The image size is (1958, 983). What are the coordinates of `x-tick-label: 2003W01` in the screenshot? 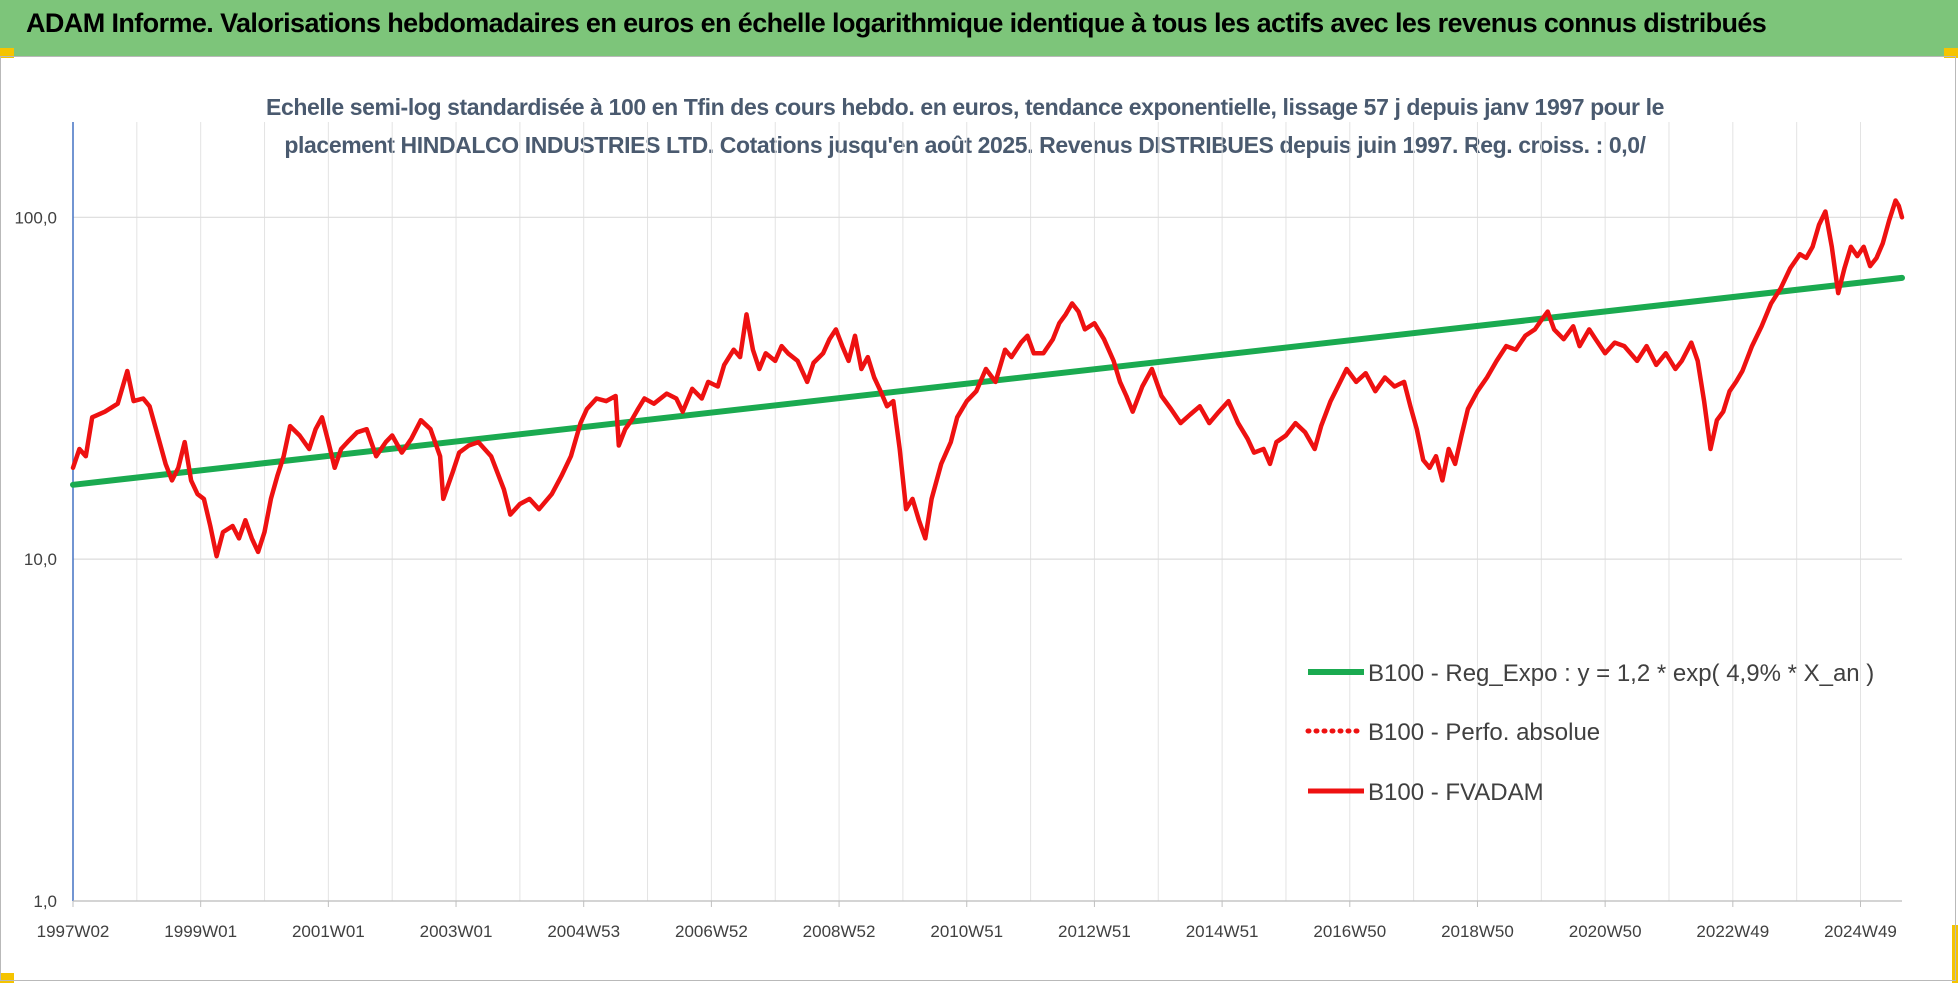 It's located at (456, 931).